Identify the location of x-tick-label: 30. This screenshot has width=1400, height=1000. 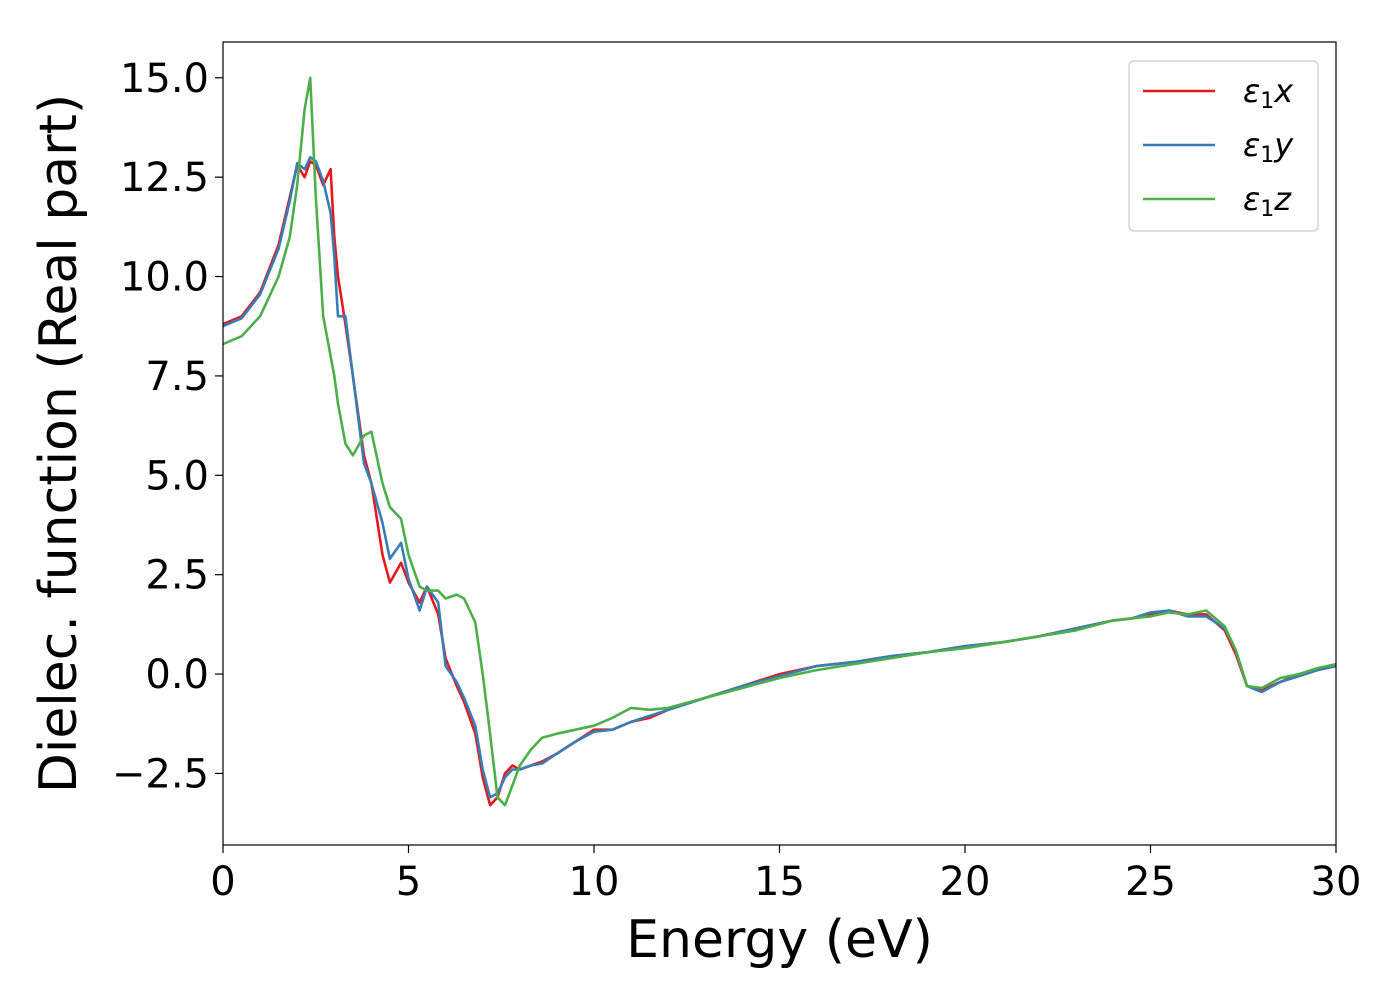
(1336, 882).